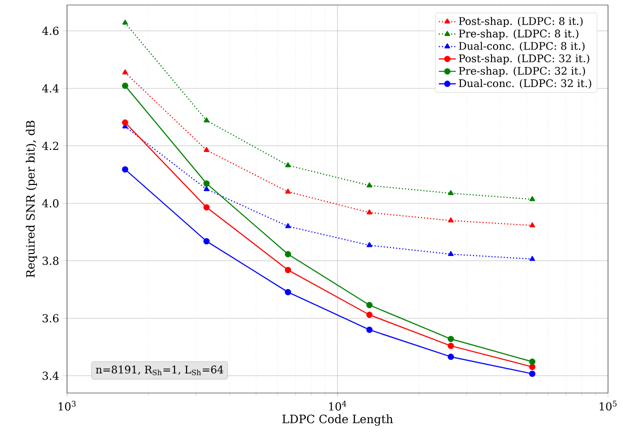 The width and height of the screenshot is (623, 445). I want to click on y-axis-title: Required SNR (per bit), dB, so click(31, 199).